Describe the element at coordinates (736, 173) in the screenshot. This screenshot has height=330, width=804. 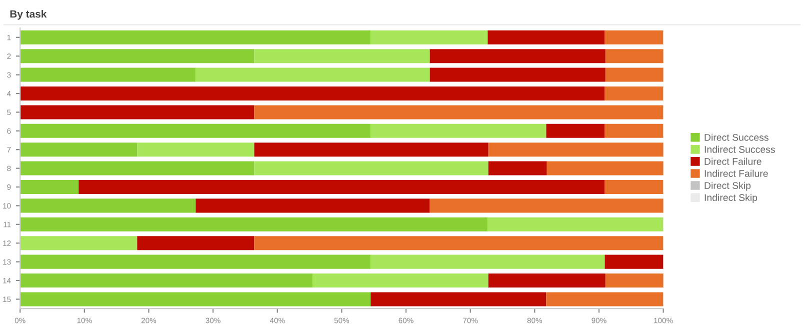
I see `legend-label: Indirect Failure` at that location.